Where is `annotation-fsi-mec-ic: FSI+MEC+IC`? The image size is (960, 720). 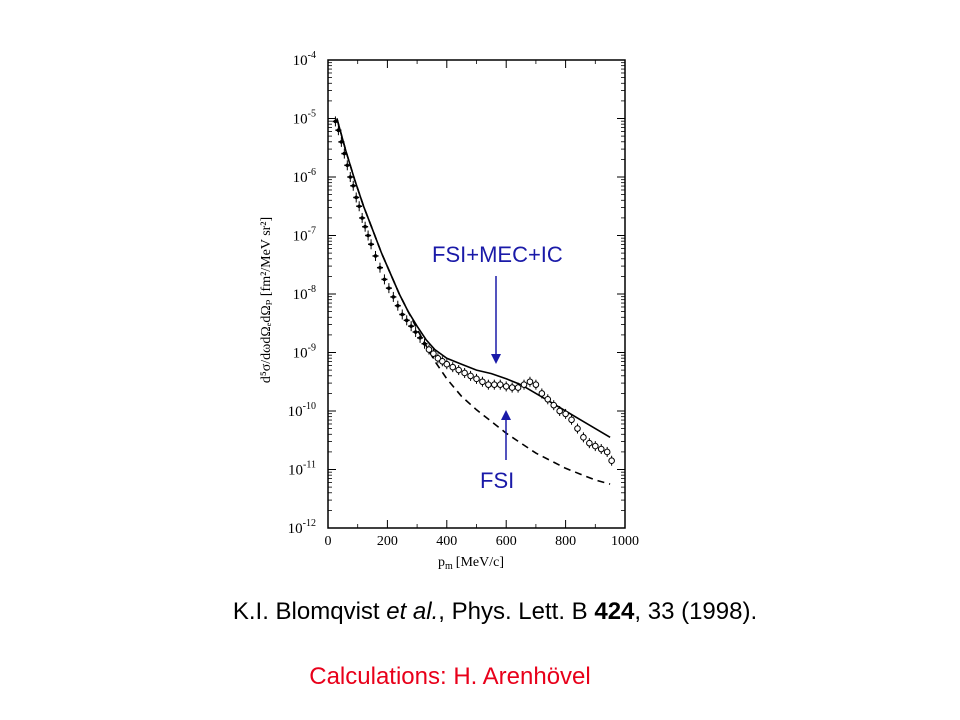 annotation-fsi-mec-ic: FSI+MEC+IC is located at coordinates (497, 254).